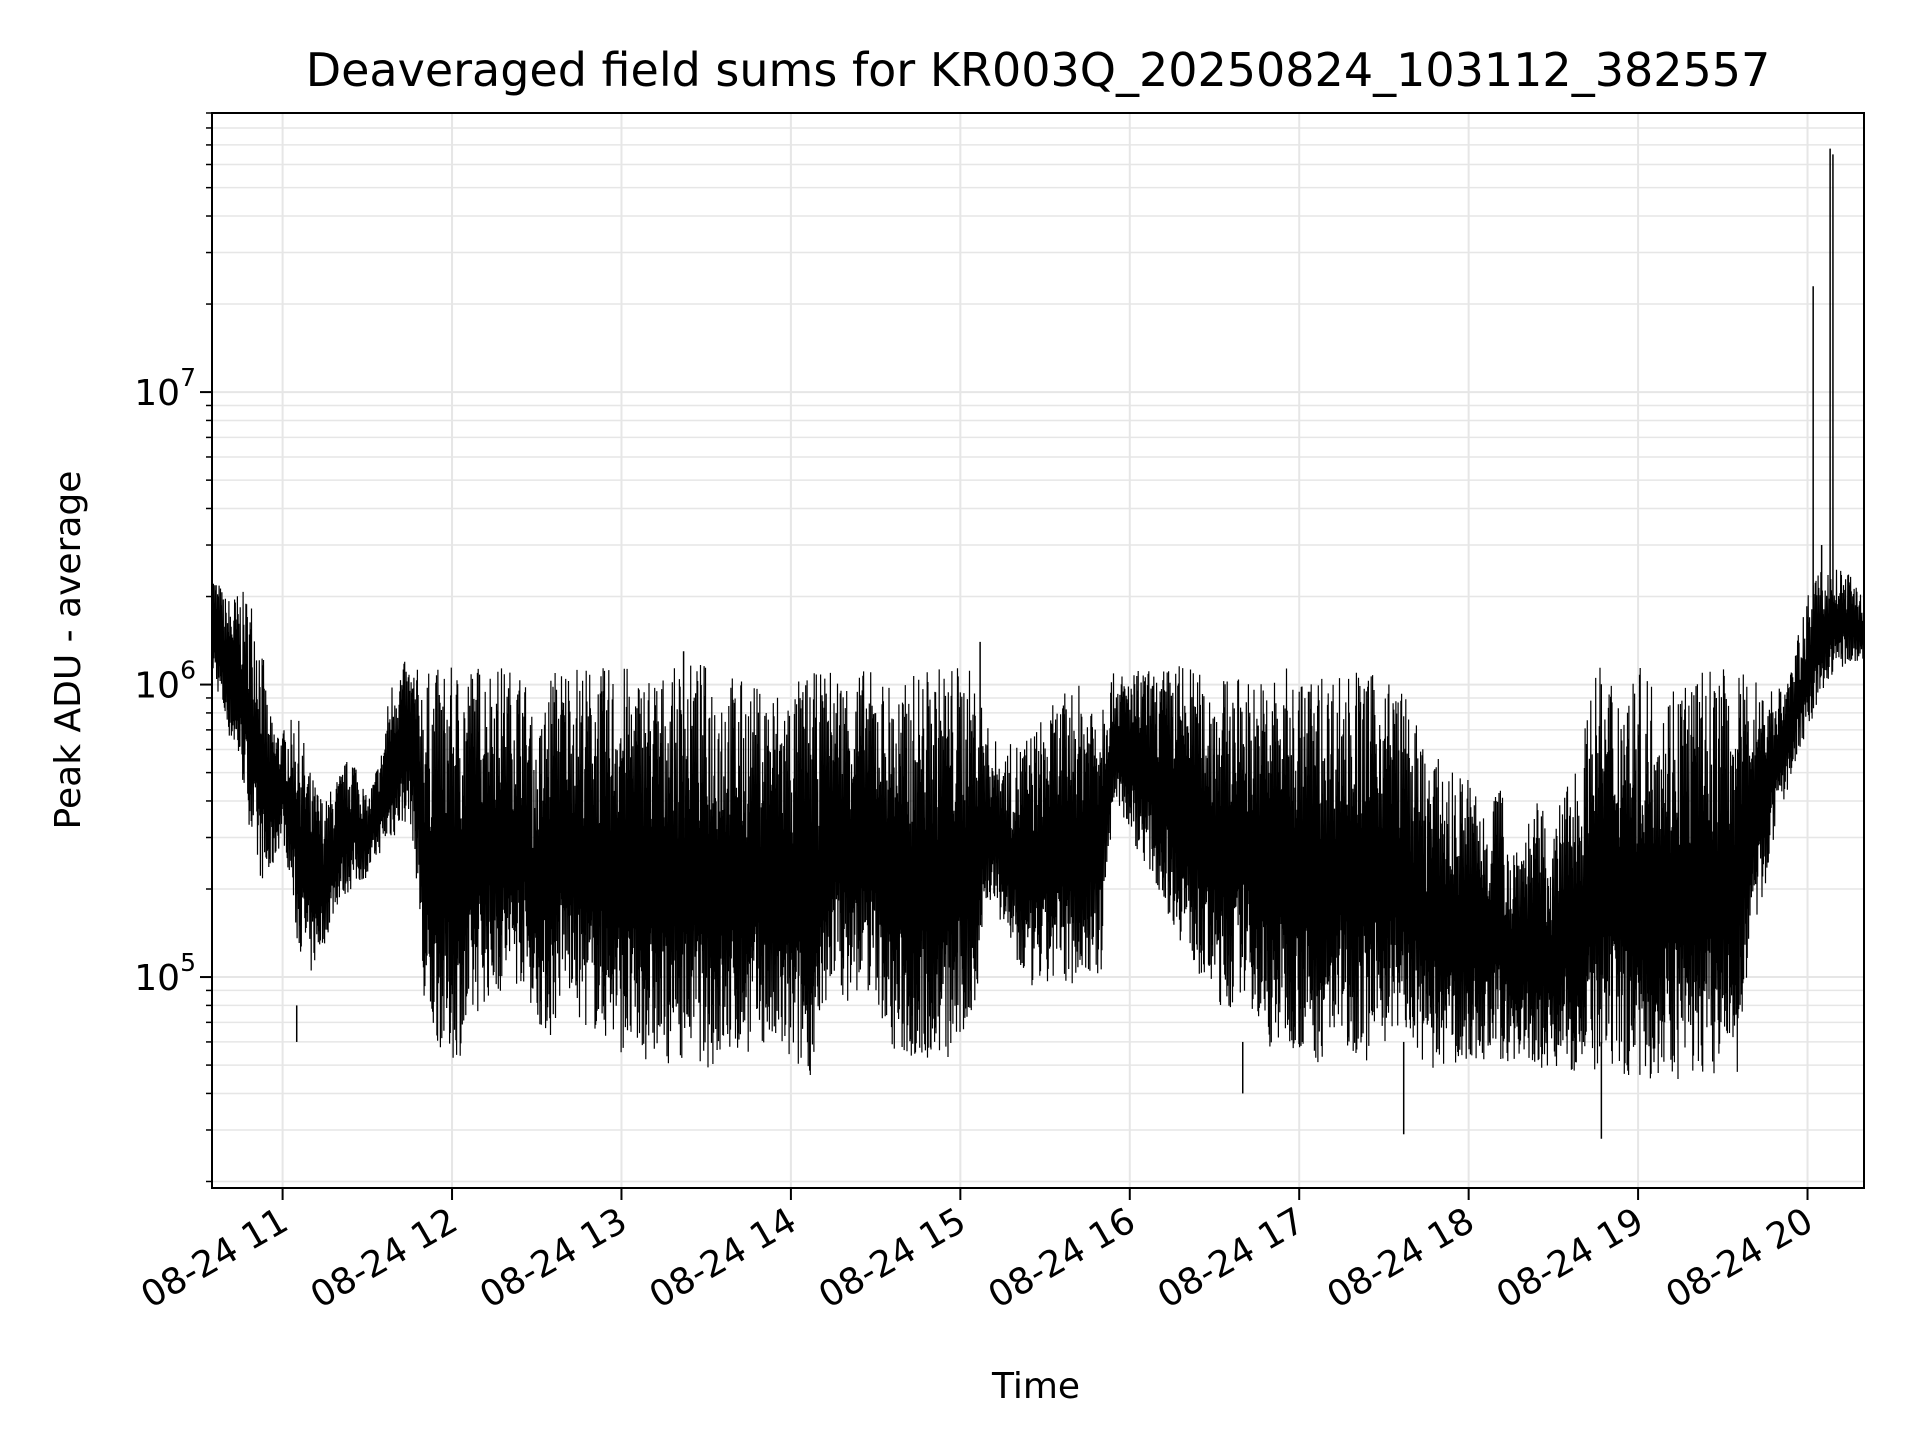  I want to click on y-tick-exponent: 6, so click(188, 670).